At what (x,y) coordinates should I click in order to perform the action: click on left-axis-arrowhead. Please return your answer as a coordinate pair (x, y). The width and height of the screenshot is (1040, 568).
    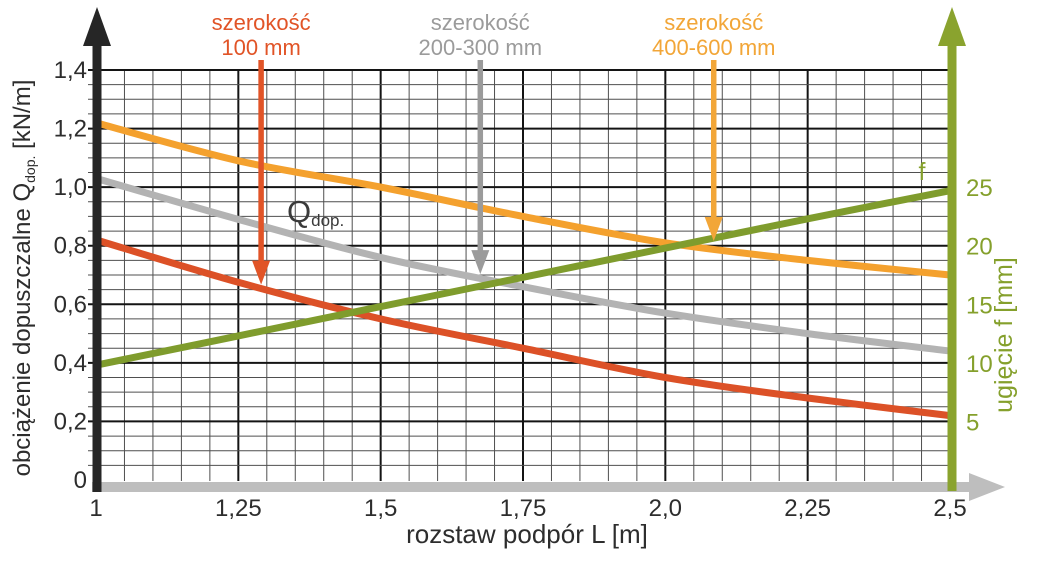
    Looking at the image, I should click on (97, 26).